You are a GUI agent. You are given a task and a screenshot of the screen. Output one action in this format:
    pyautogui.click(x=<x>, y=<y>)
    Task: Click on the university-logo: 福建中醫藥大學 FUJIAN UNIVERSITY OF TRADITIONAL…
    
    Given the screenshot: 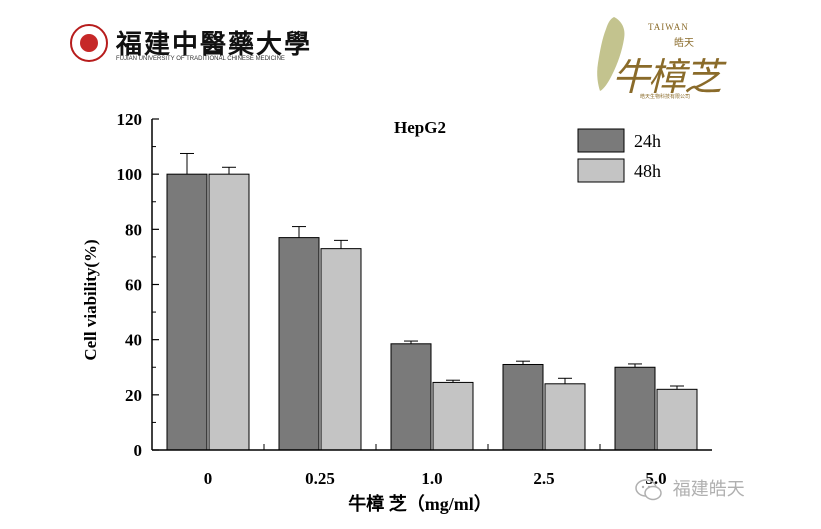 What is the action you would take?
    pyautogui.click(x=190, y=44)
    